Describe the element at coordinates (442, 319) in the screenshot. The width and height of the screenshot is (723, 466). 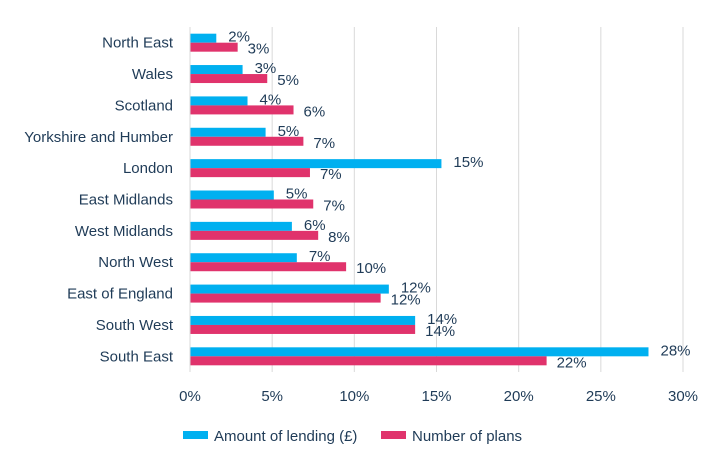
I see `data-label-lending: 14%` at that location.